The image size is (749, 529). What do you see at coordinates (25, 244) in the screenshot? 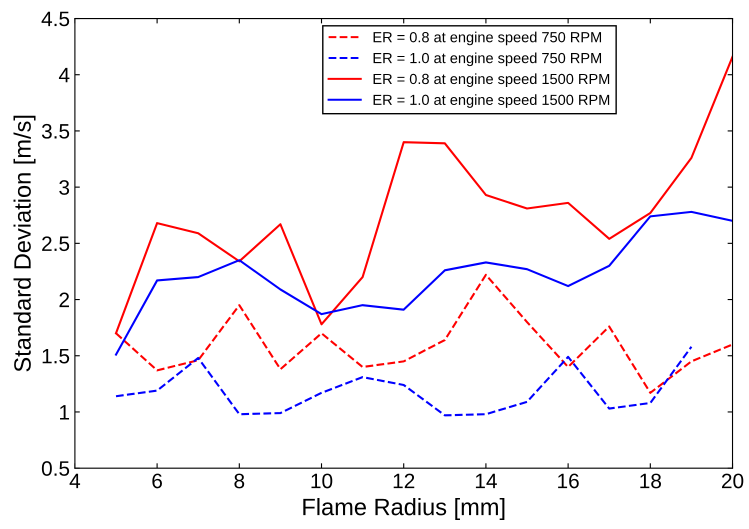
I see `y-axis-title: Standard Deviation [m/s]` at bounding box center [25, 244].